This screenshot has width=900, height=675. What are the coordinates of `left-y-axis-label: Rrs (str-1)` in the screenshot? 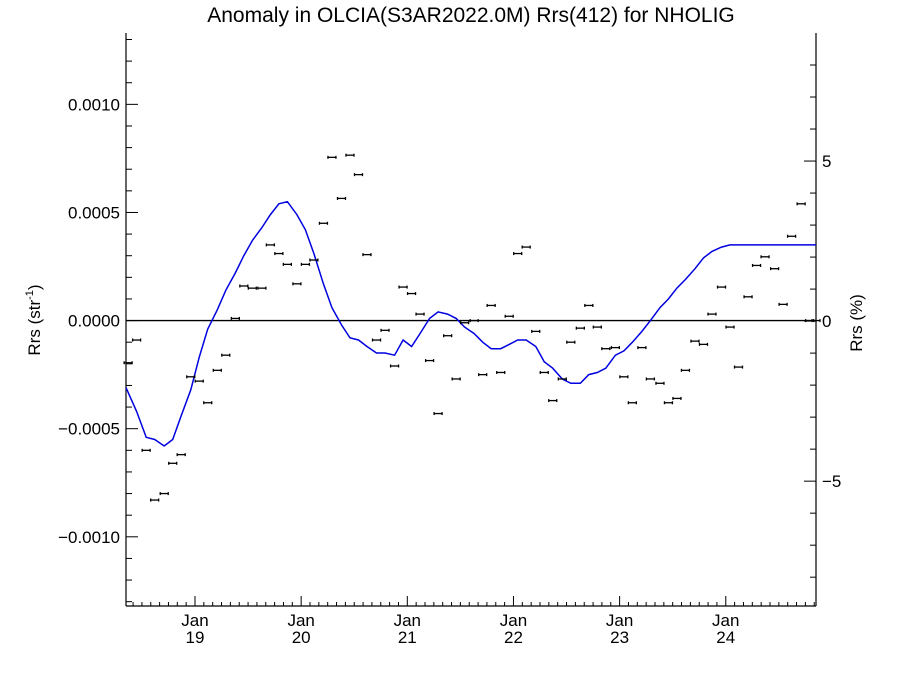 It's located at (34, 319).